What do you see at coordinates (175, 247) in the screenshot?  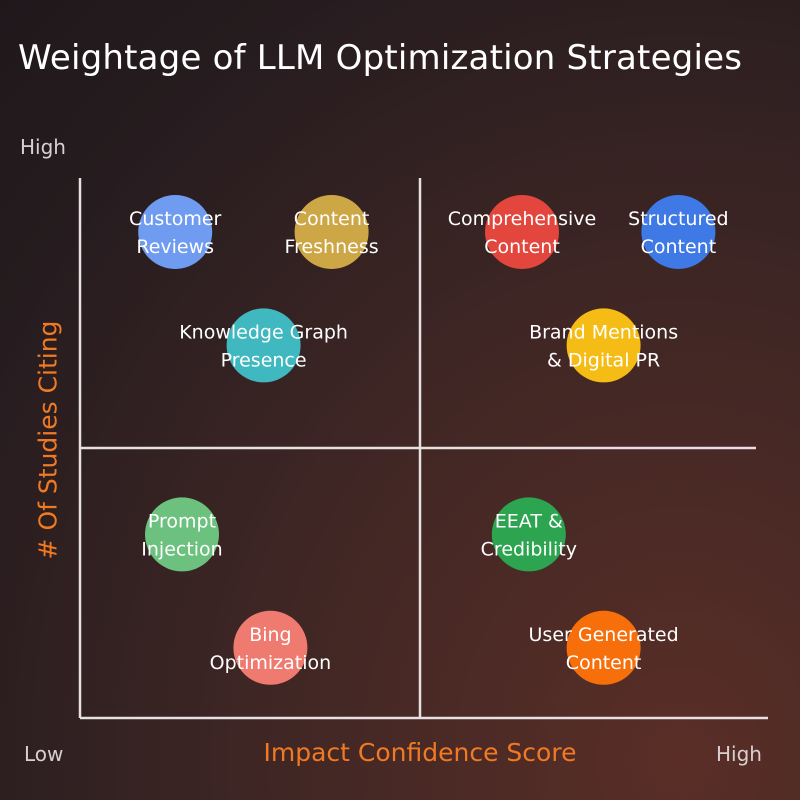 I see `point-label: Reviews` at bounding box center [175, 247].